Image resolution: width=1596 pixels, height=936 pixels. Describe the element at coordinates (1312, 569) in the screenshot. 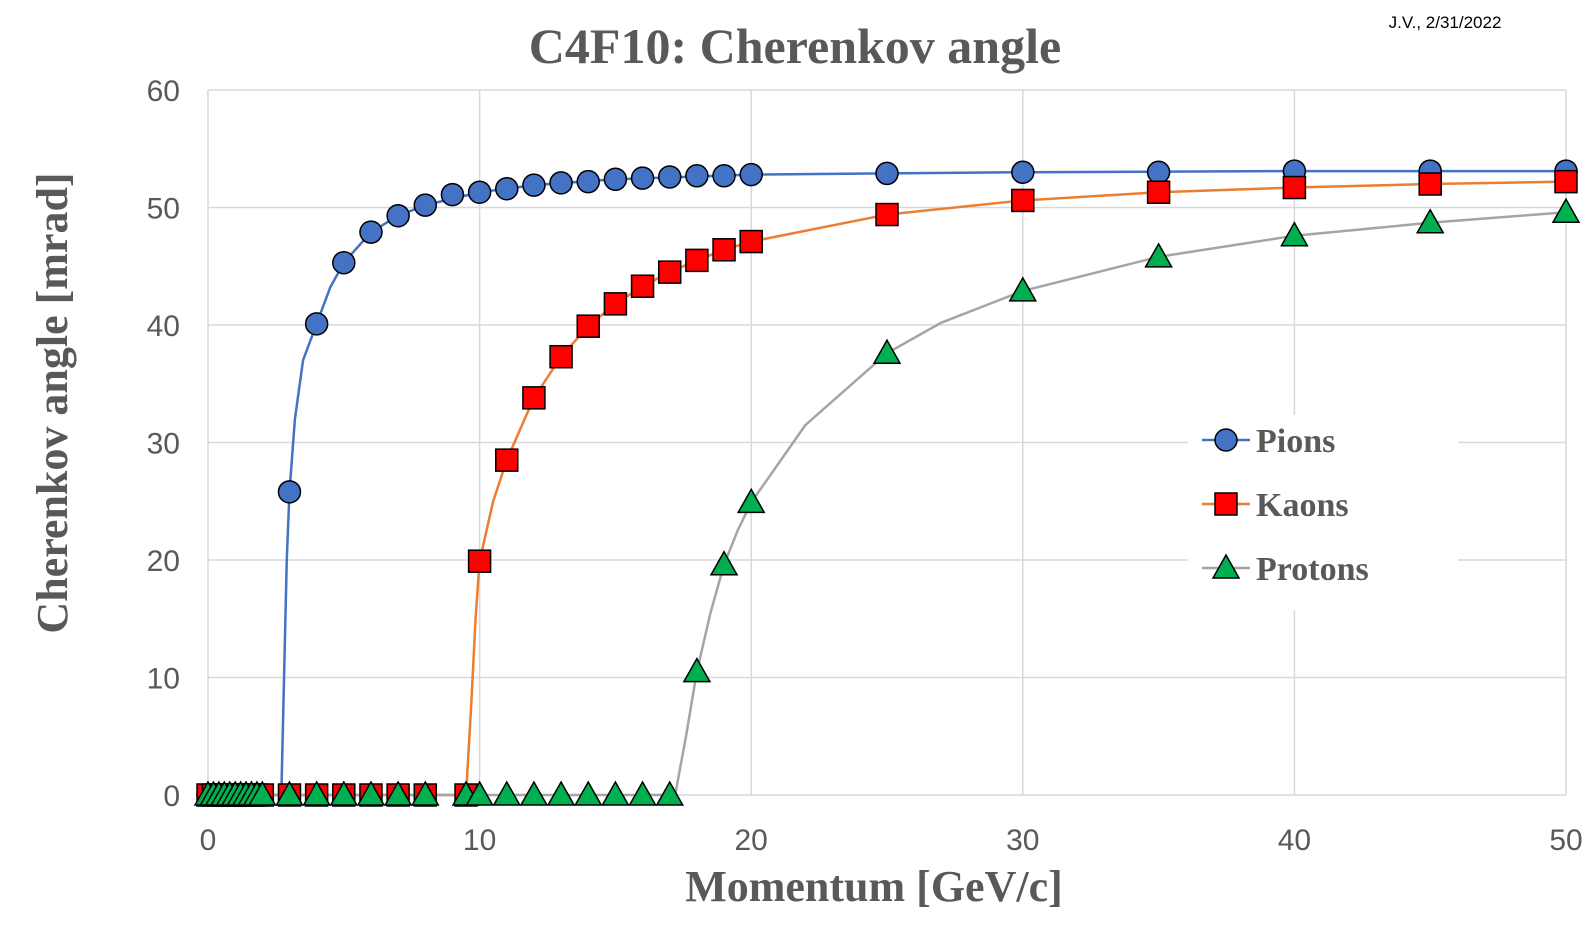

I see `legend-protons-label: Protons` at that location.